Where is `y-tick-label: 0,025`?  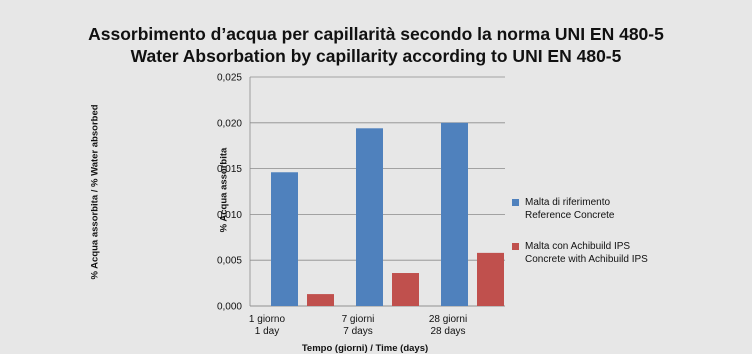 y-tick-label: 0,025 is located at coordinates (229, 78).